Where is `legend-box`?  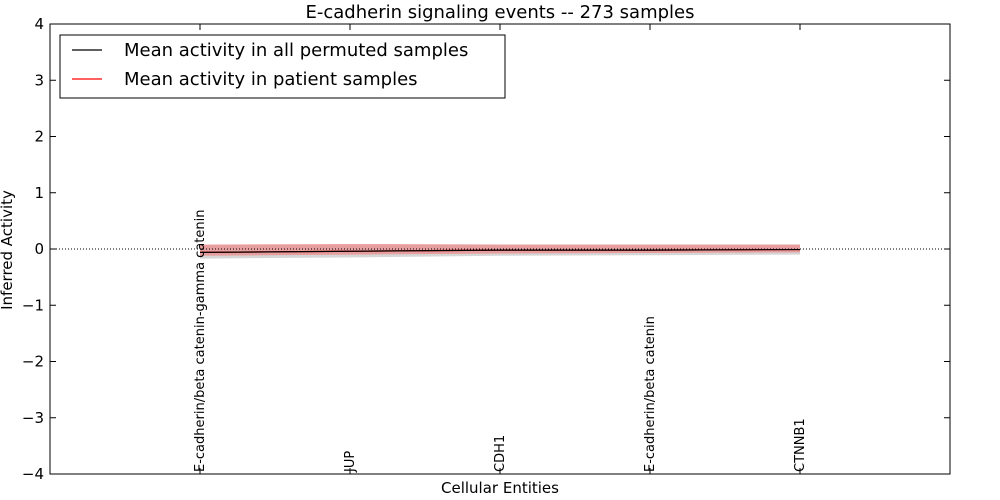 legend-box is located at coordinates (282, 66).